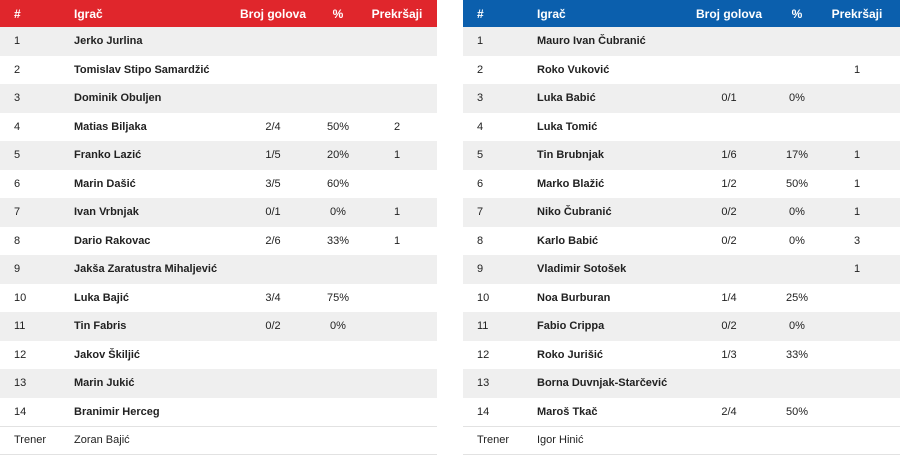 This screenshot has height=458, width=900. I want to click on player-number: 4, so click(17, 126).